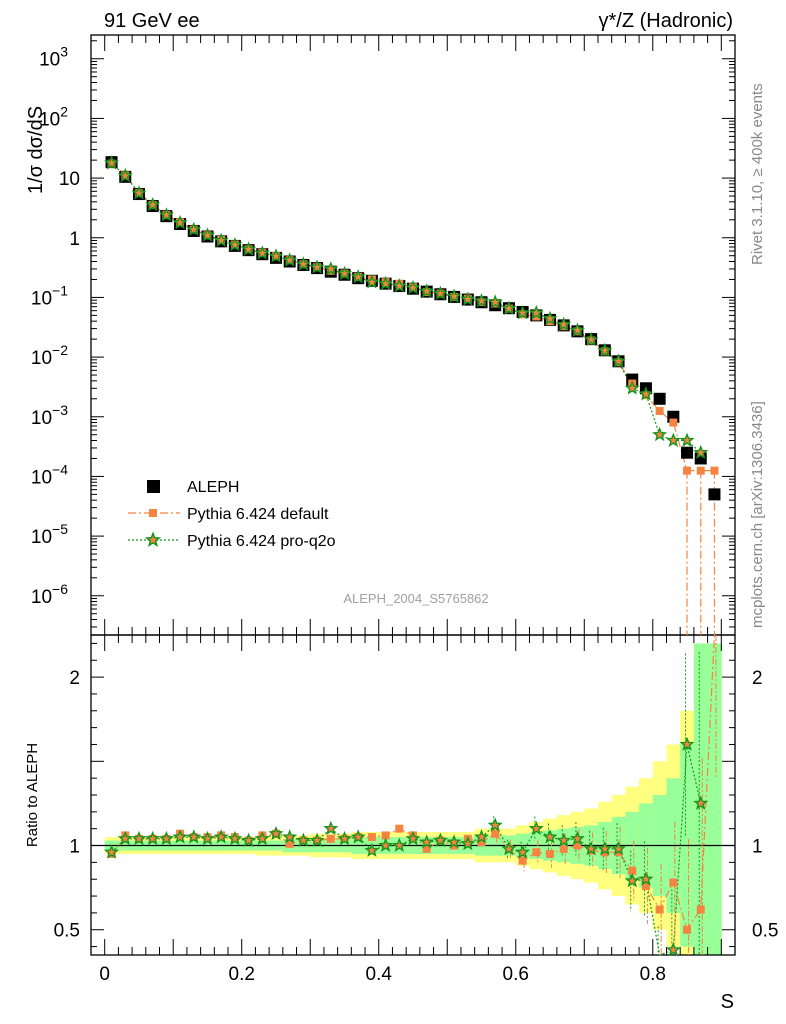 Image resolution: width=786 pixels, height=1024 pixels. What do you see at coordinates (727, 1002) in the screenshot?
I see `x-axis-label: S` at bounding box center [727, 1002].